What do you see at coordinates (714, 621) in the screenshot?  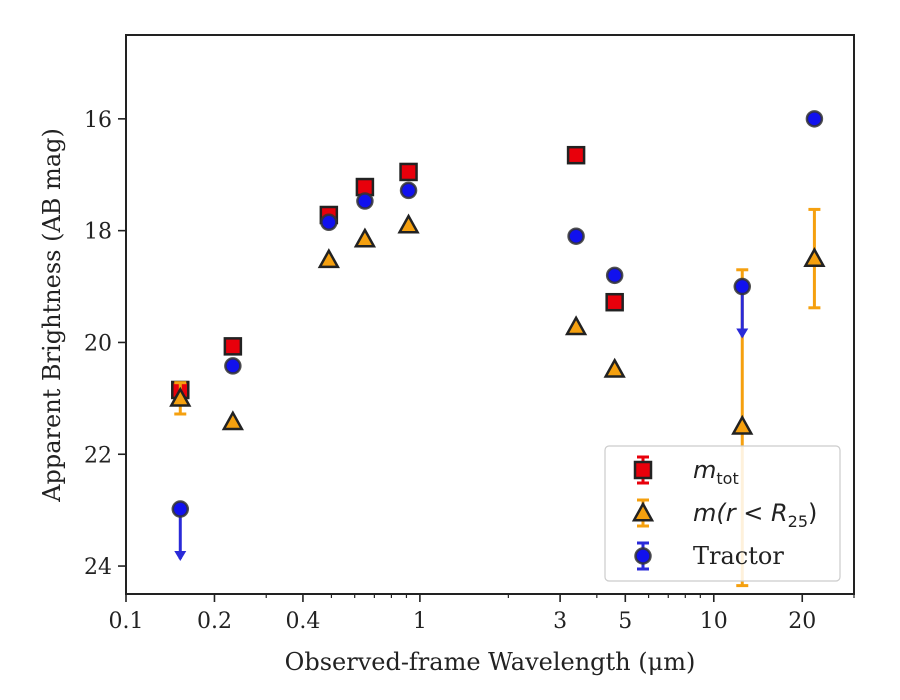 I see `x-tick-label: 10` at bounding box center [714, 621].